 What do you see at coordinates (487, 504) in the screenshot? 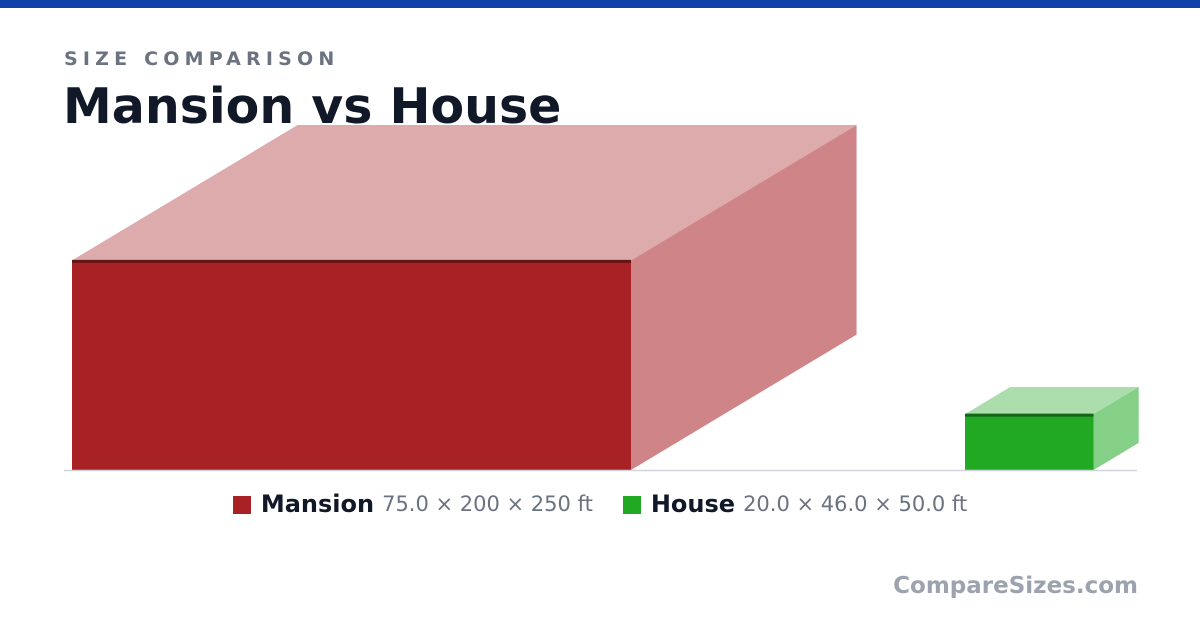
I see `legend-dimensions: 75.0 × 200 × 250 ft` at bounding box center [487, 504].